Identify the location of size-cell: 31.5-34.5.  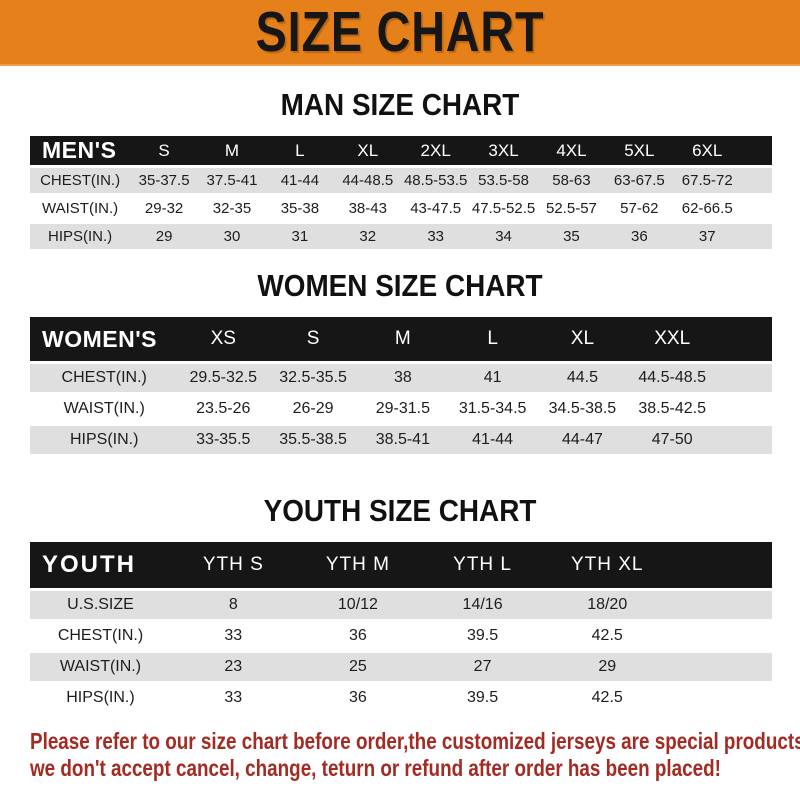
(492, 408).